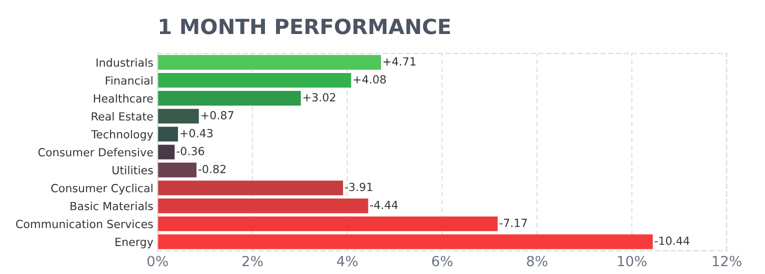 The image size is (765, 274). I want to click on annotation: +3.02, so click(319, 97).